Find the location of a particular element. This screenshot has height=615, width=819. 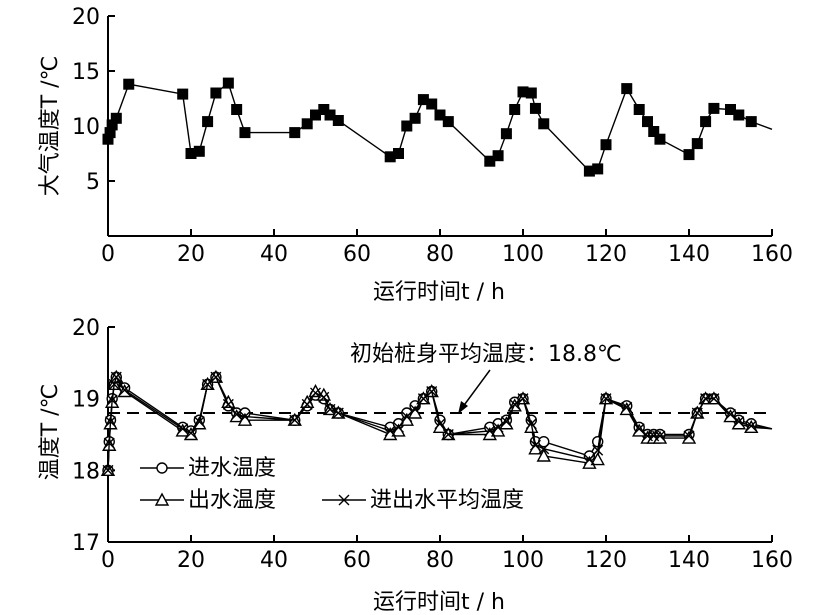

legend-label: 进水温度 is located at coordinates (232, 468).